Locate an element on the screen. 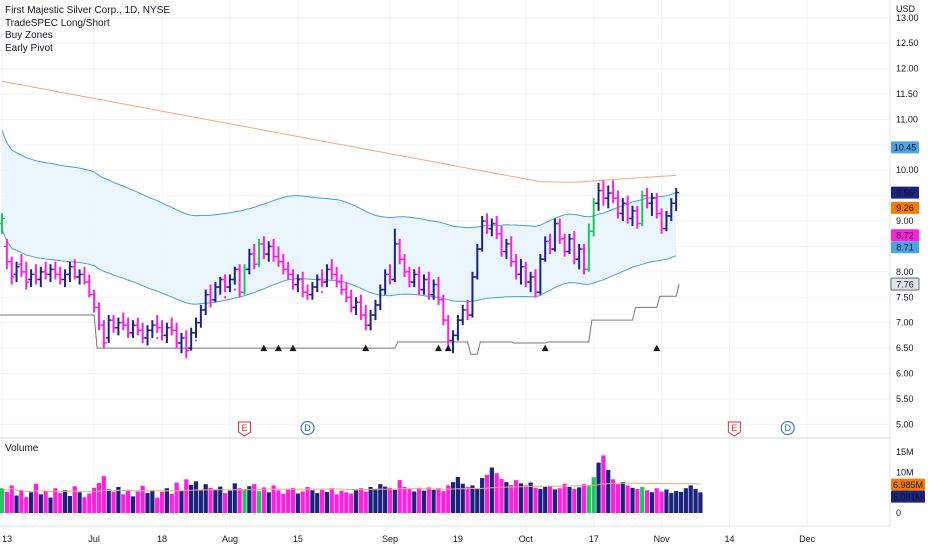 This screenshot has height=550, width=932. symbol-title: First Majestic Silver Corp., 1D, NYSE is located at coordinates (88, 10).